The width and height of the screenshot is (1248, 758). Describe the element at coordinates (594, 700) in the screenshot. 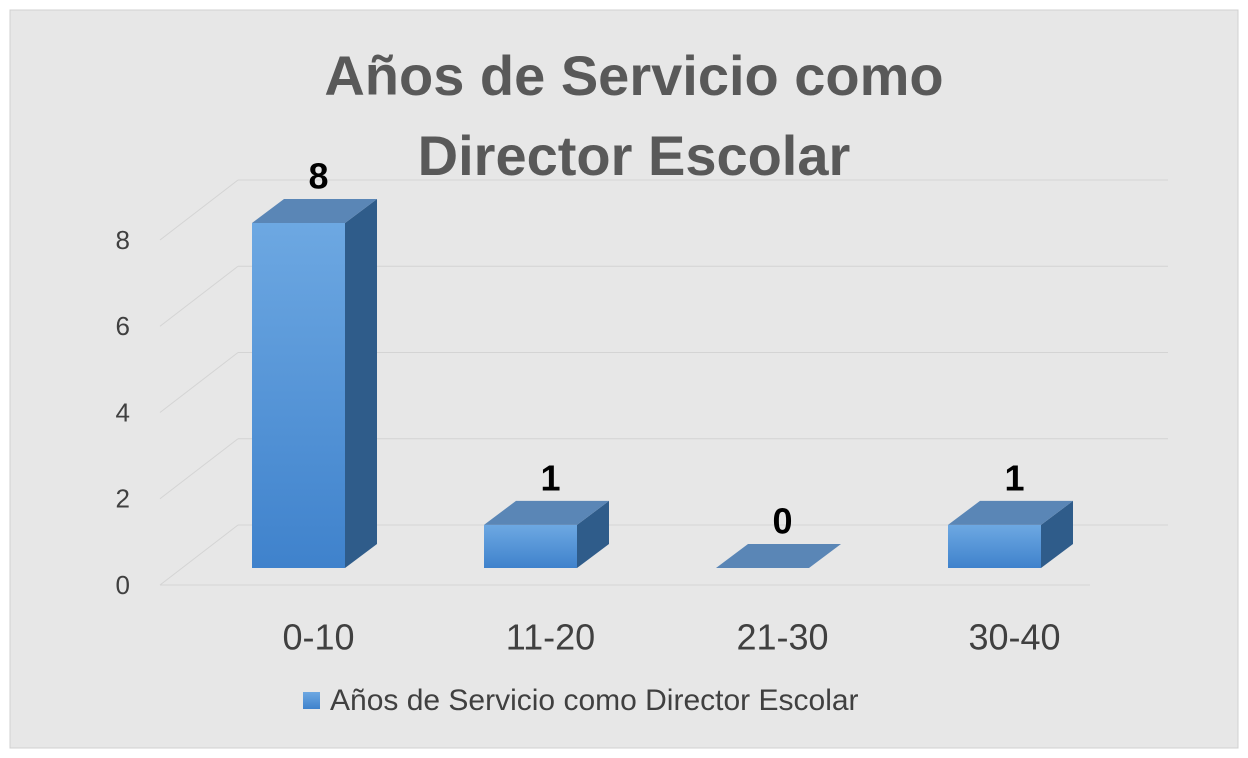

I see `legend-label: Años de Servicio como Director Escolar` at that location.